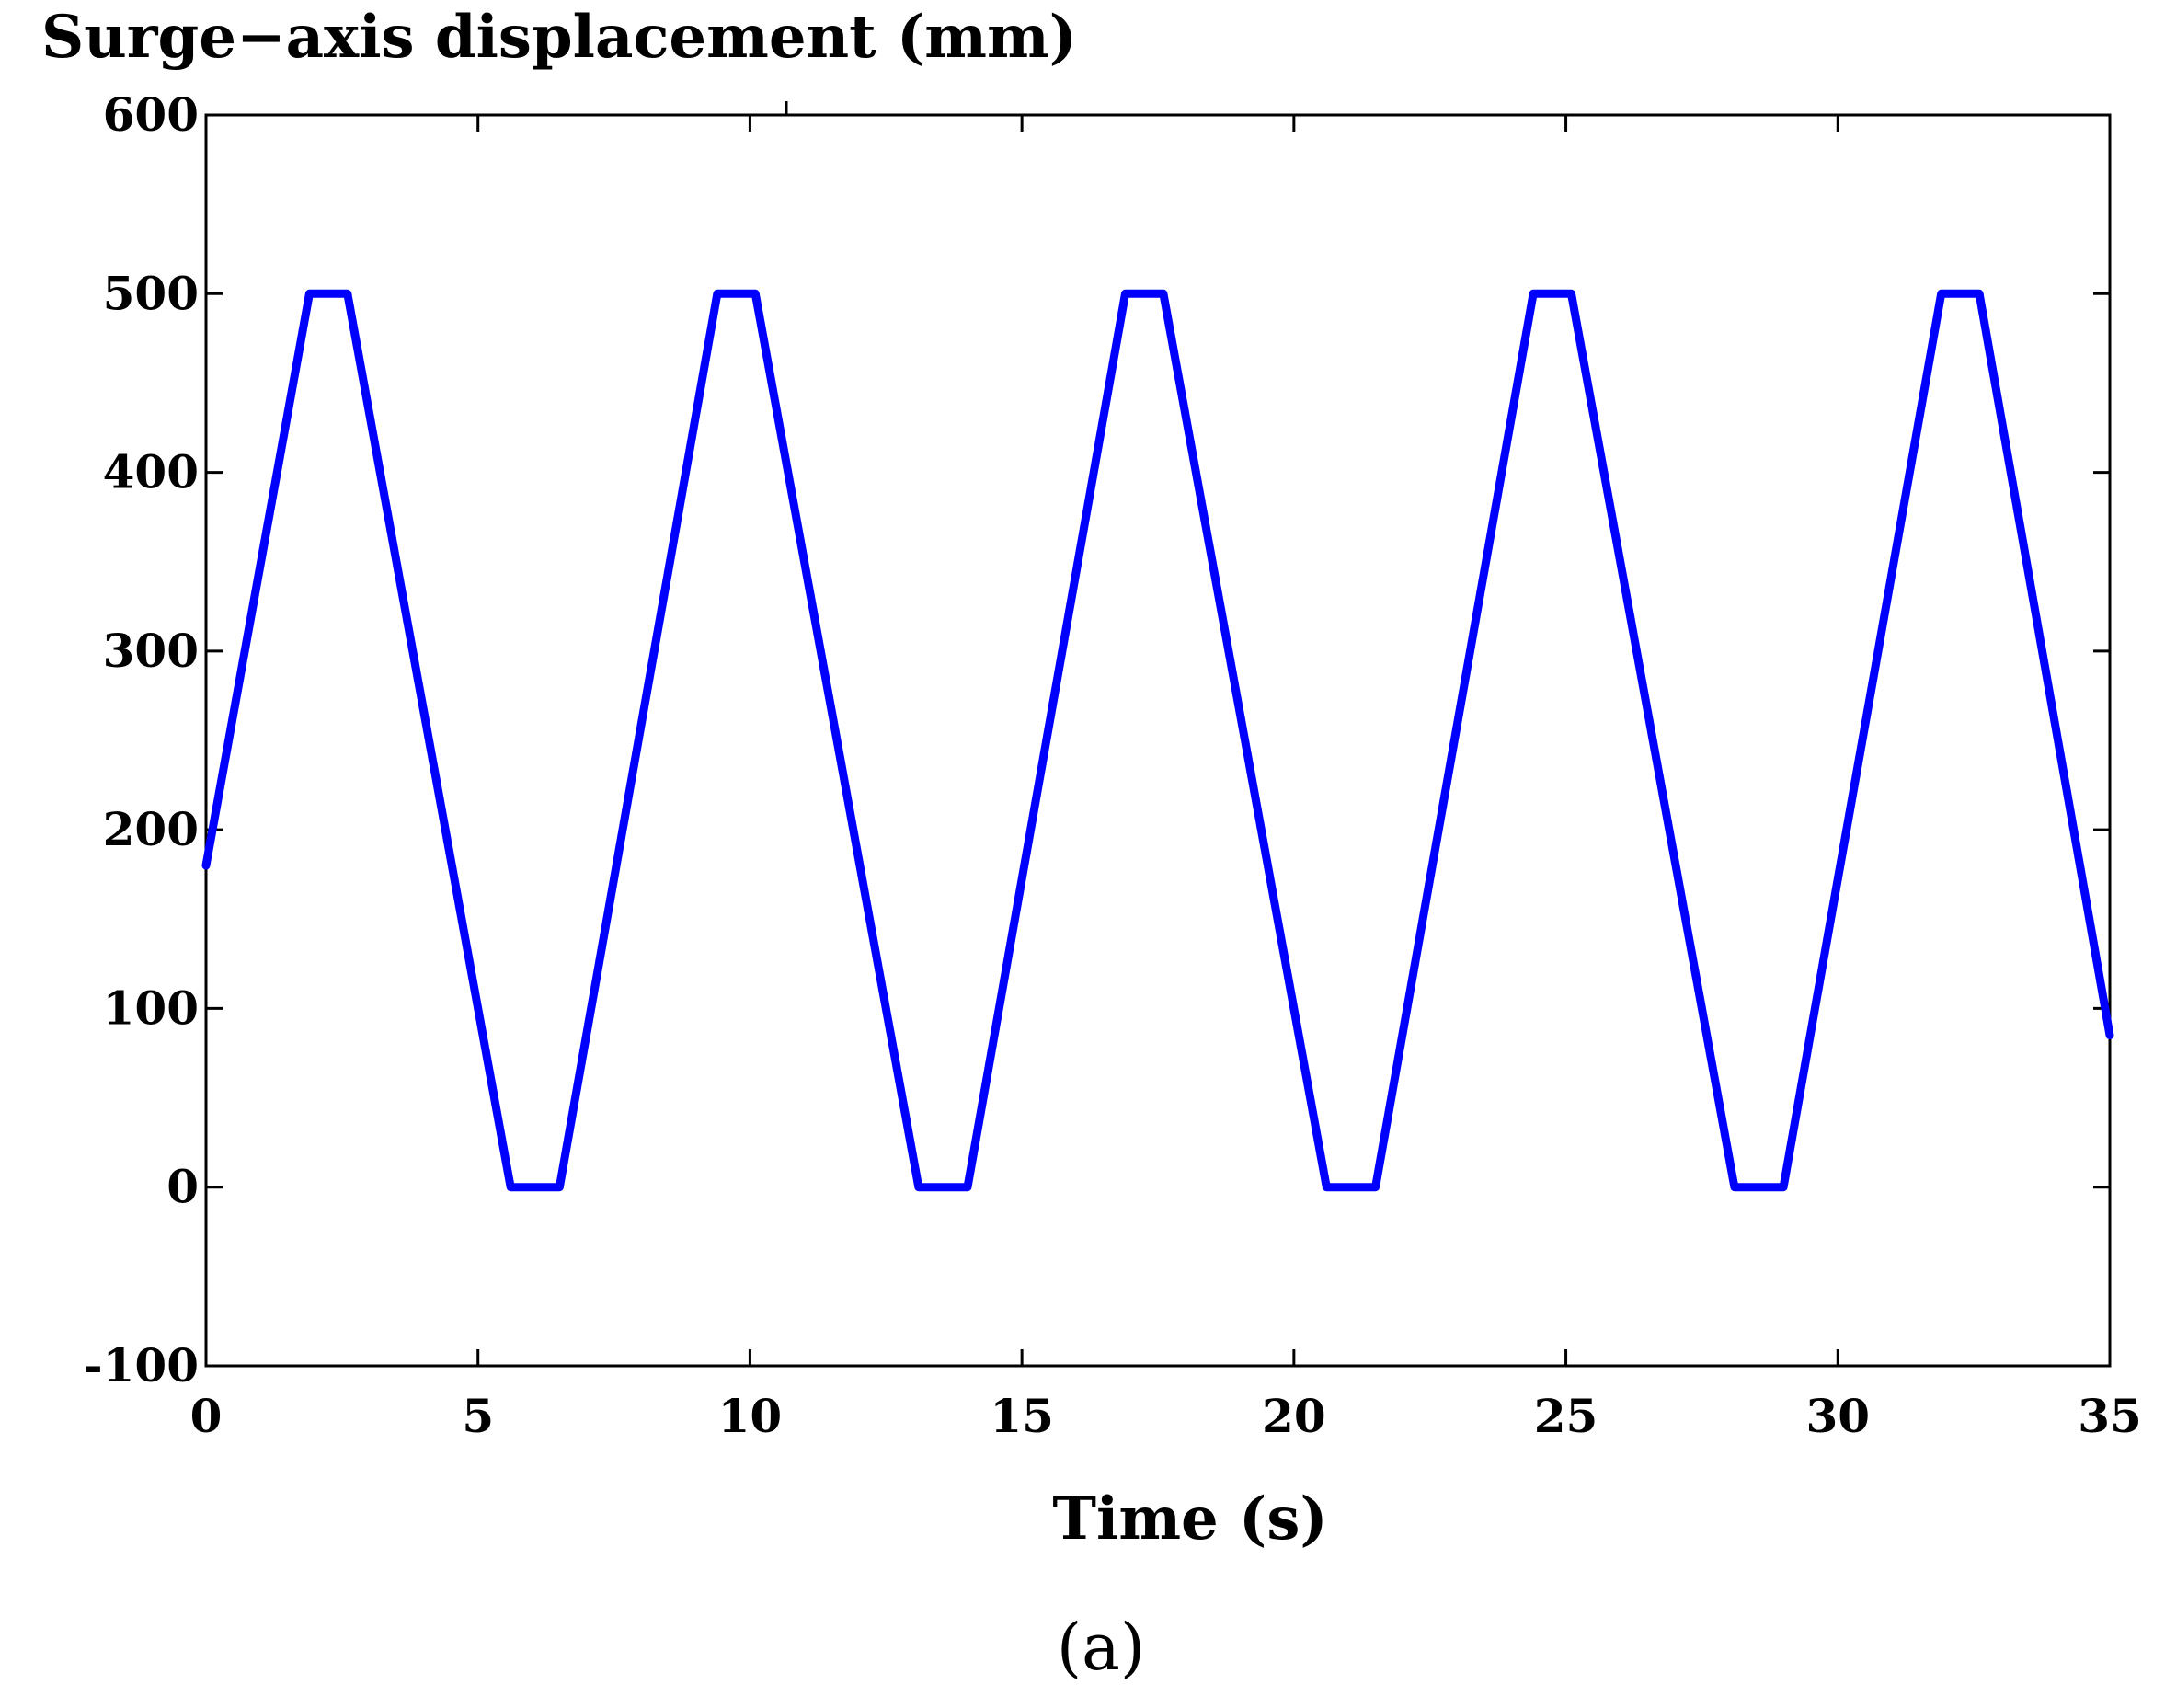 This screenshot has width=2165, height=1708. What do you see at coordinates (151, 472) in the screenshot?
I see `y-tick-label: 400` at bounding box center [151, 472].